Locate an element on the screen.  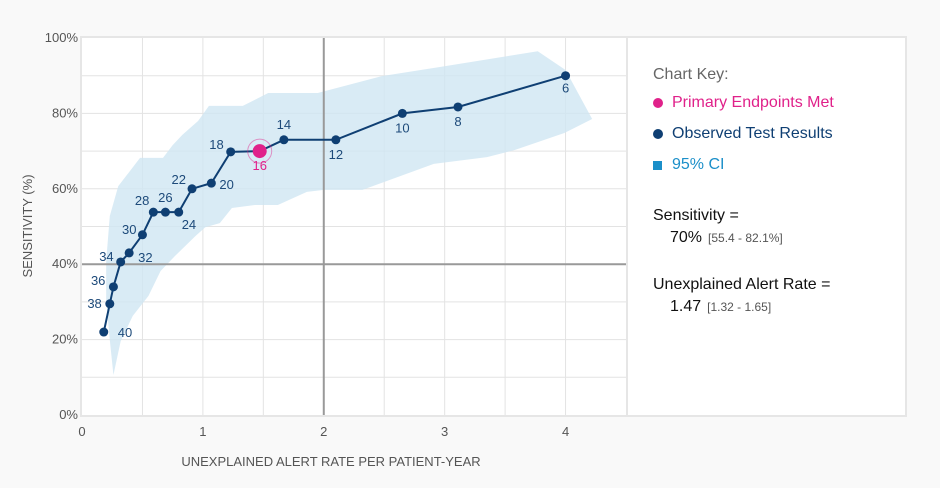
y-tick-label: 100% is located at coordinates (62, 37).